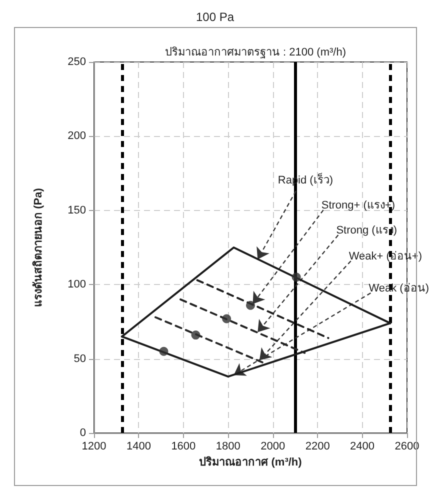 The image size is (430, 497). I want to click on y-tick-label: 150, so click(77, 210).